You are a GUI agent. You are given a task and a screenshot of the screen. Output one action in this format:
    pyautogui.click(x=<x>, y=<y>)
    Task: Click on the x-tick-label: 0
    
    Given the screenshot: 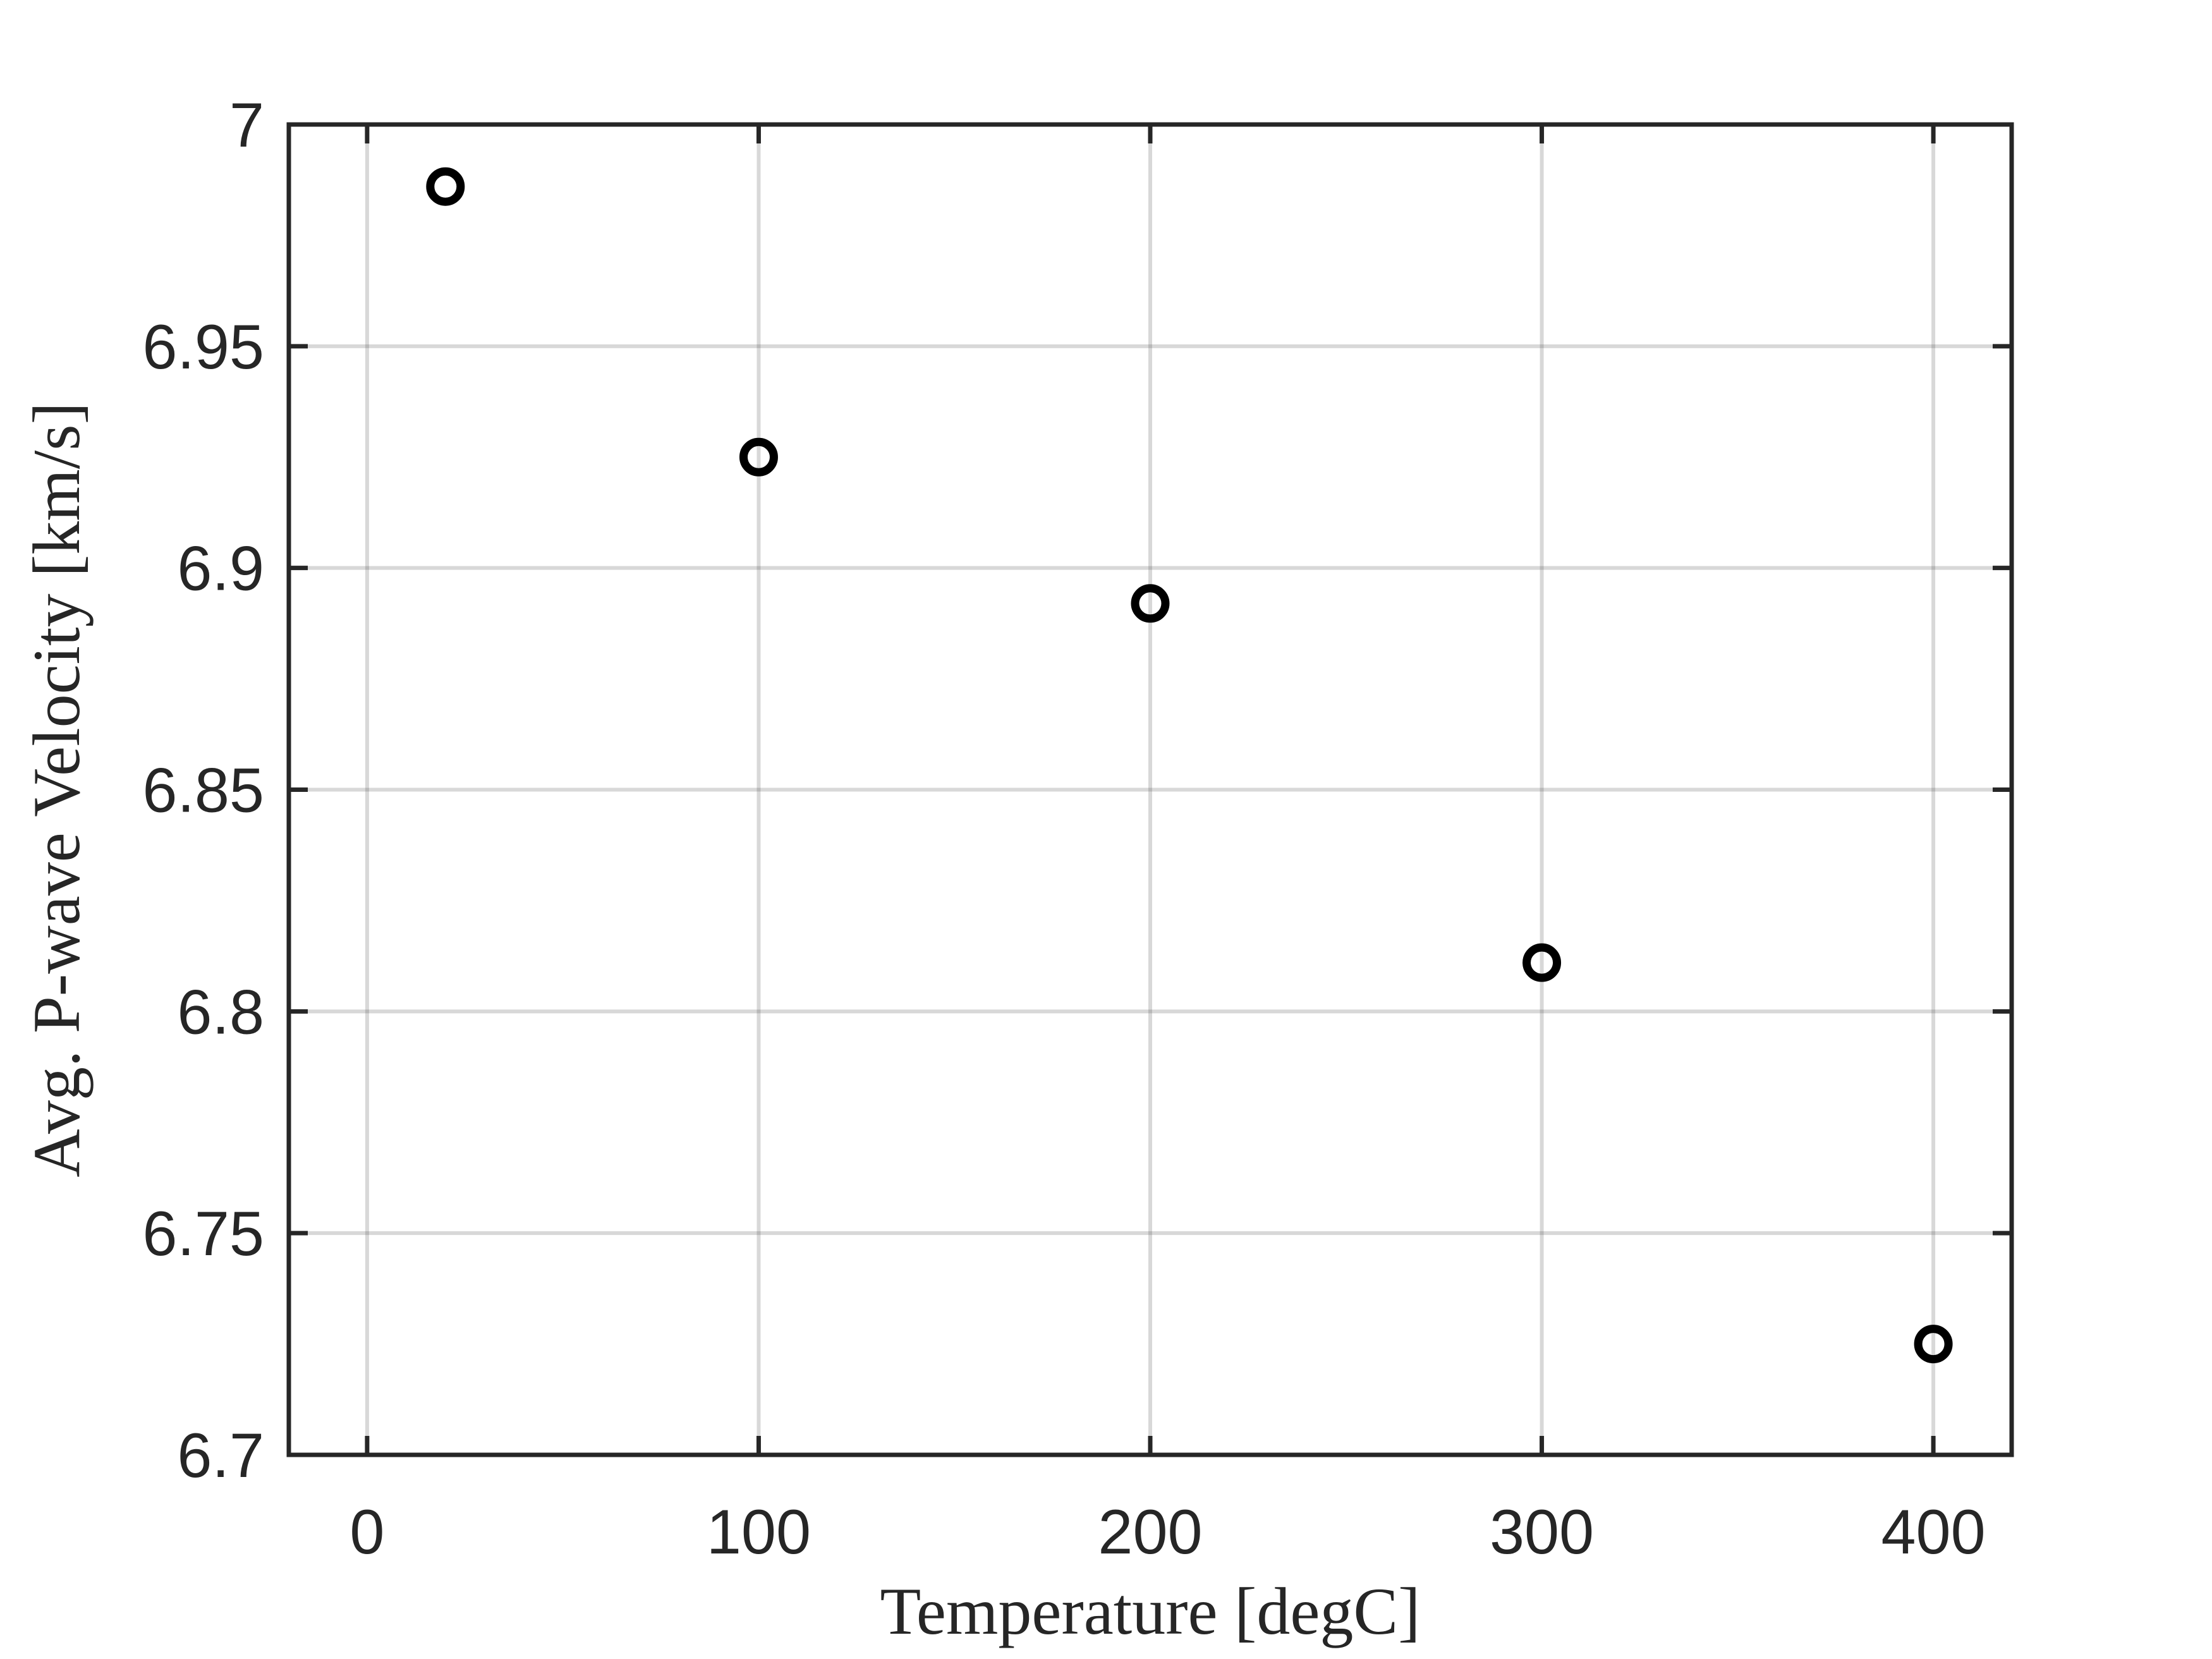 What is the action you would take?
    pyautogui.click(x=366, y=1532)
    